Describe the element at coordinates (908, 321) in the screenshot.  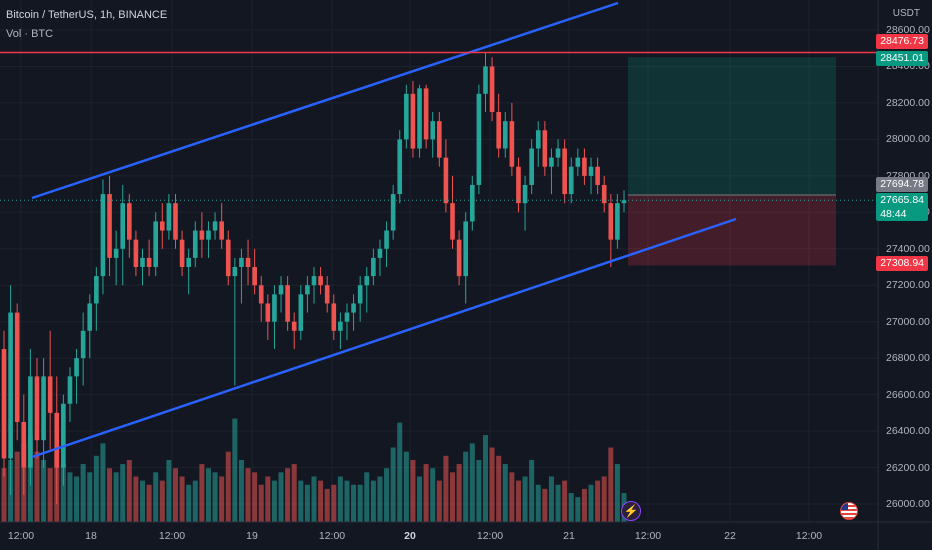
I see `price-tick-label: 27000.00` at that location.